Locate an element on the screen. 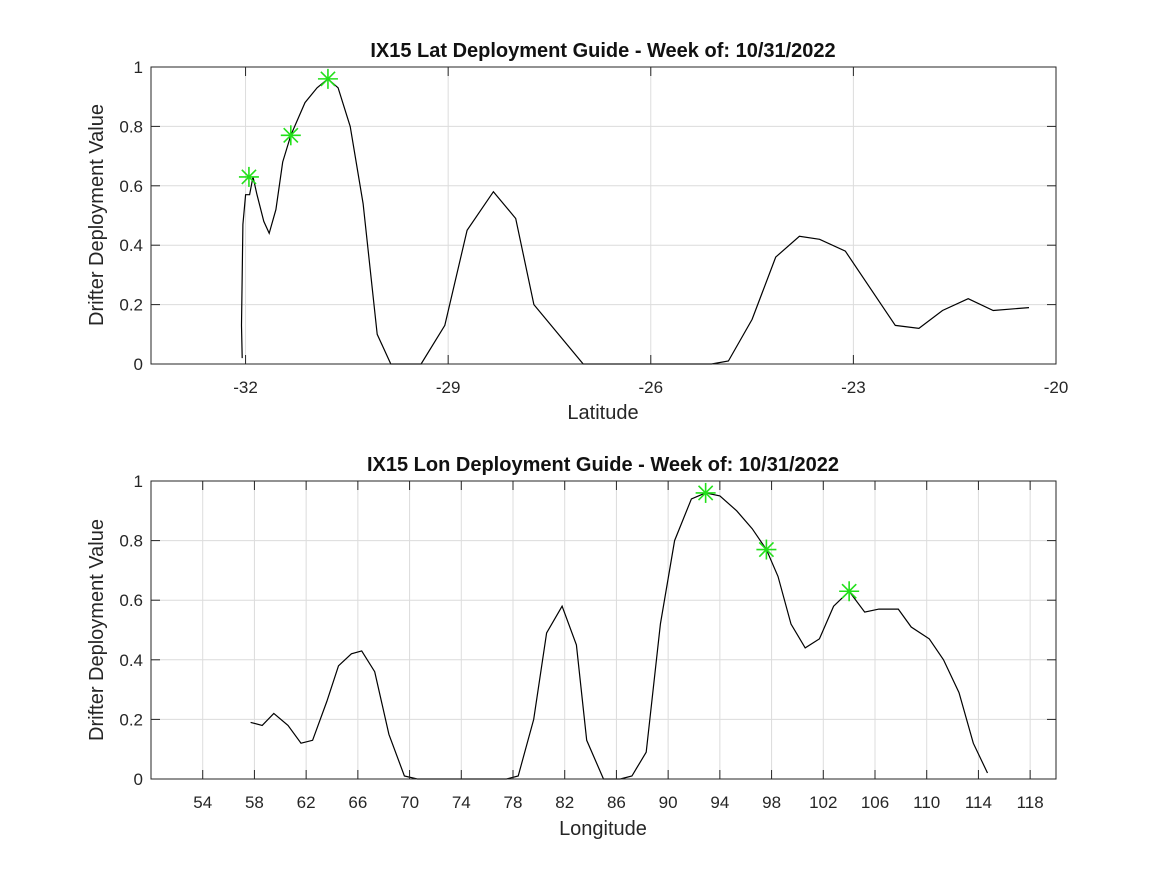 The image size is (1167, 875). lat-x-axis-label: Latitude is located at coordinates (602, 413).